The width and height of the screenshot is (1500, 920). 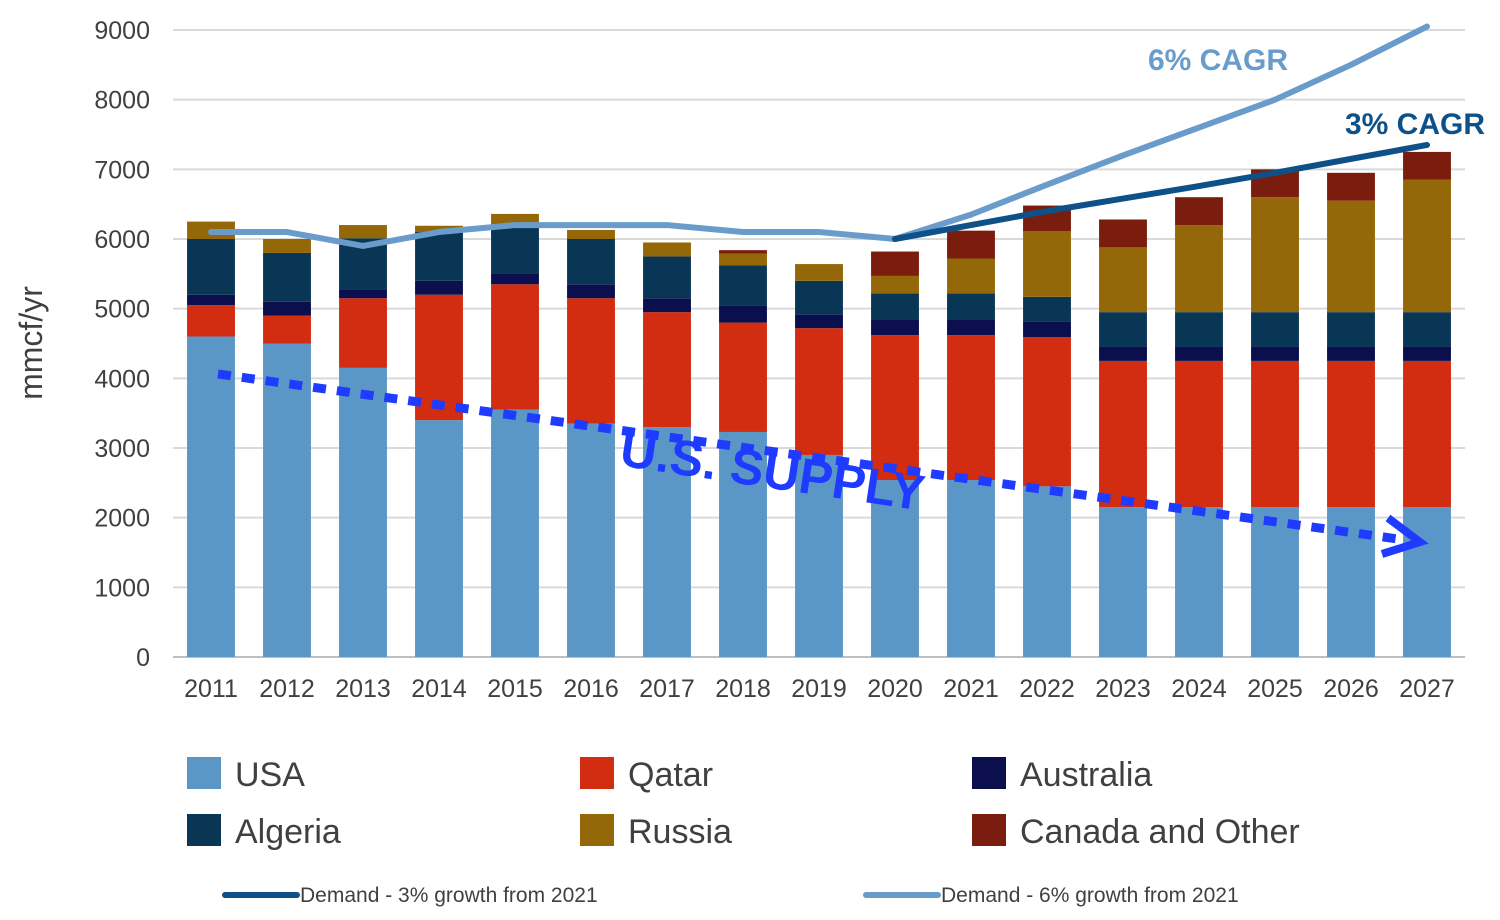 I want to click on x-tick-label: 2012, so click(x=287, y=689).